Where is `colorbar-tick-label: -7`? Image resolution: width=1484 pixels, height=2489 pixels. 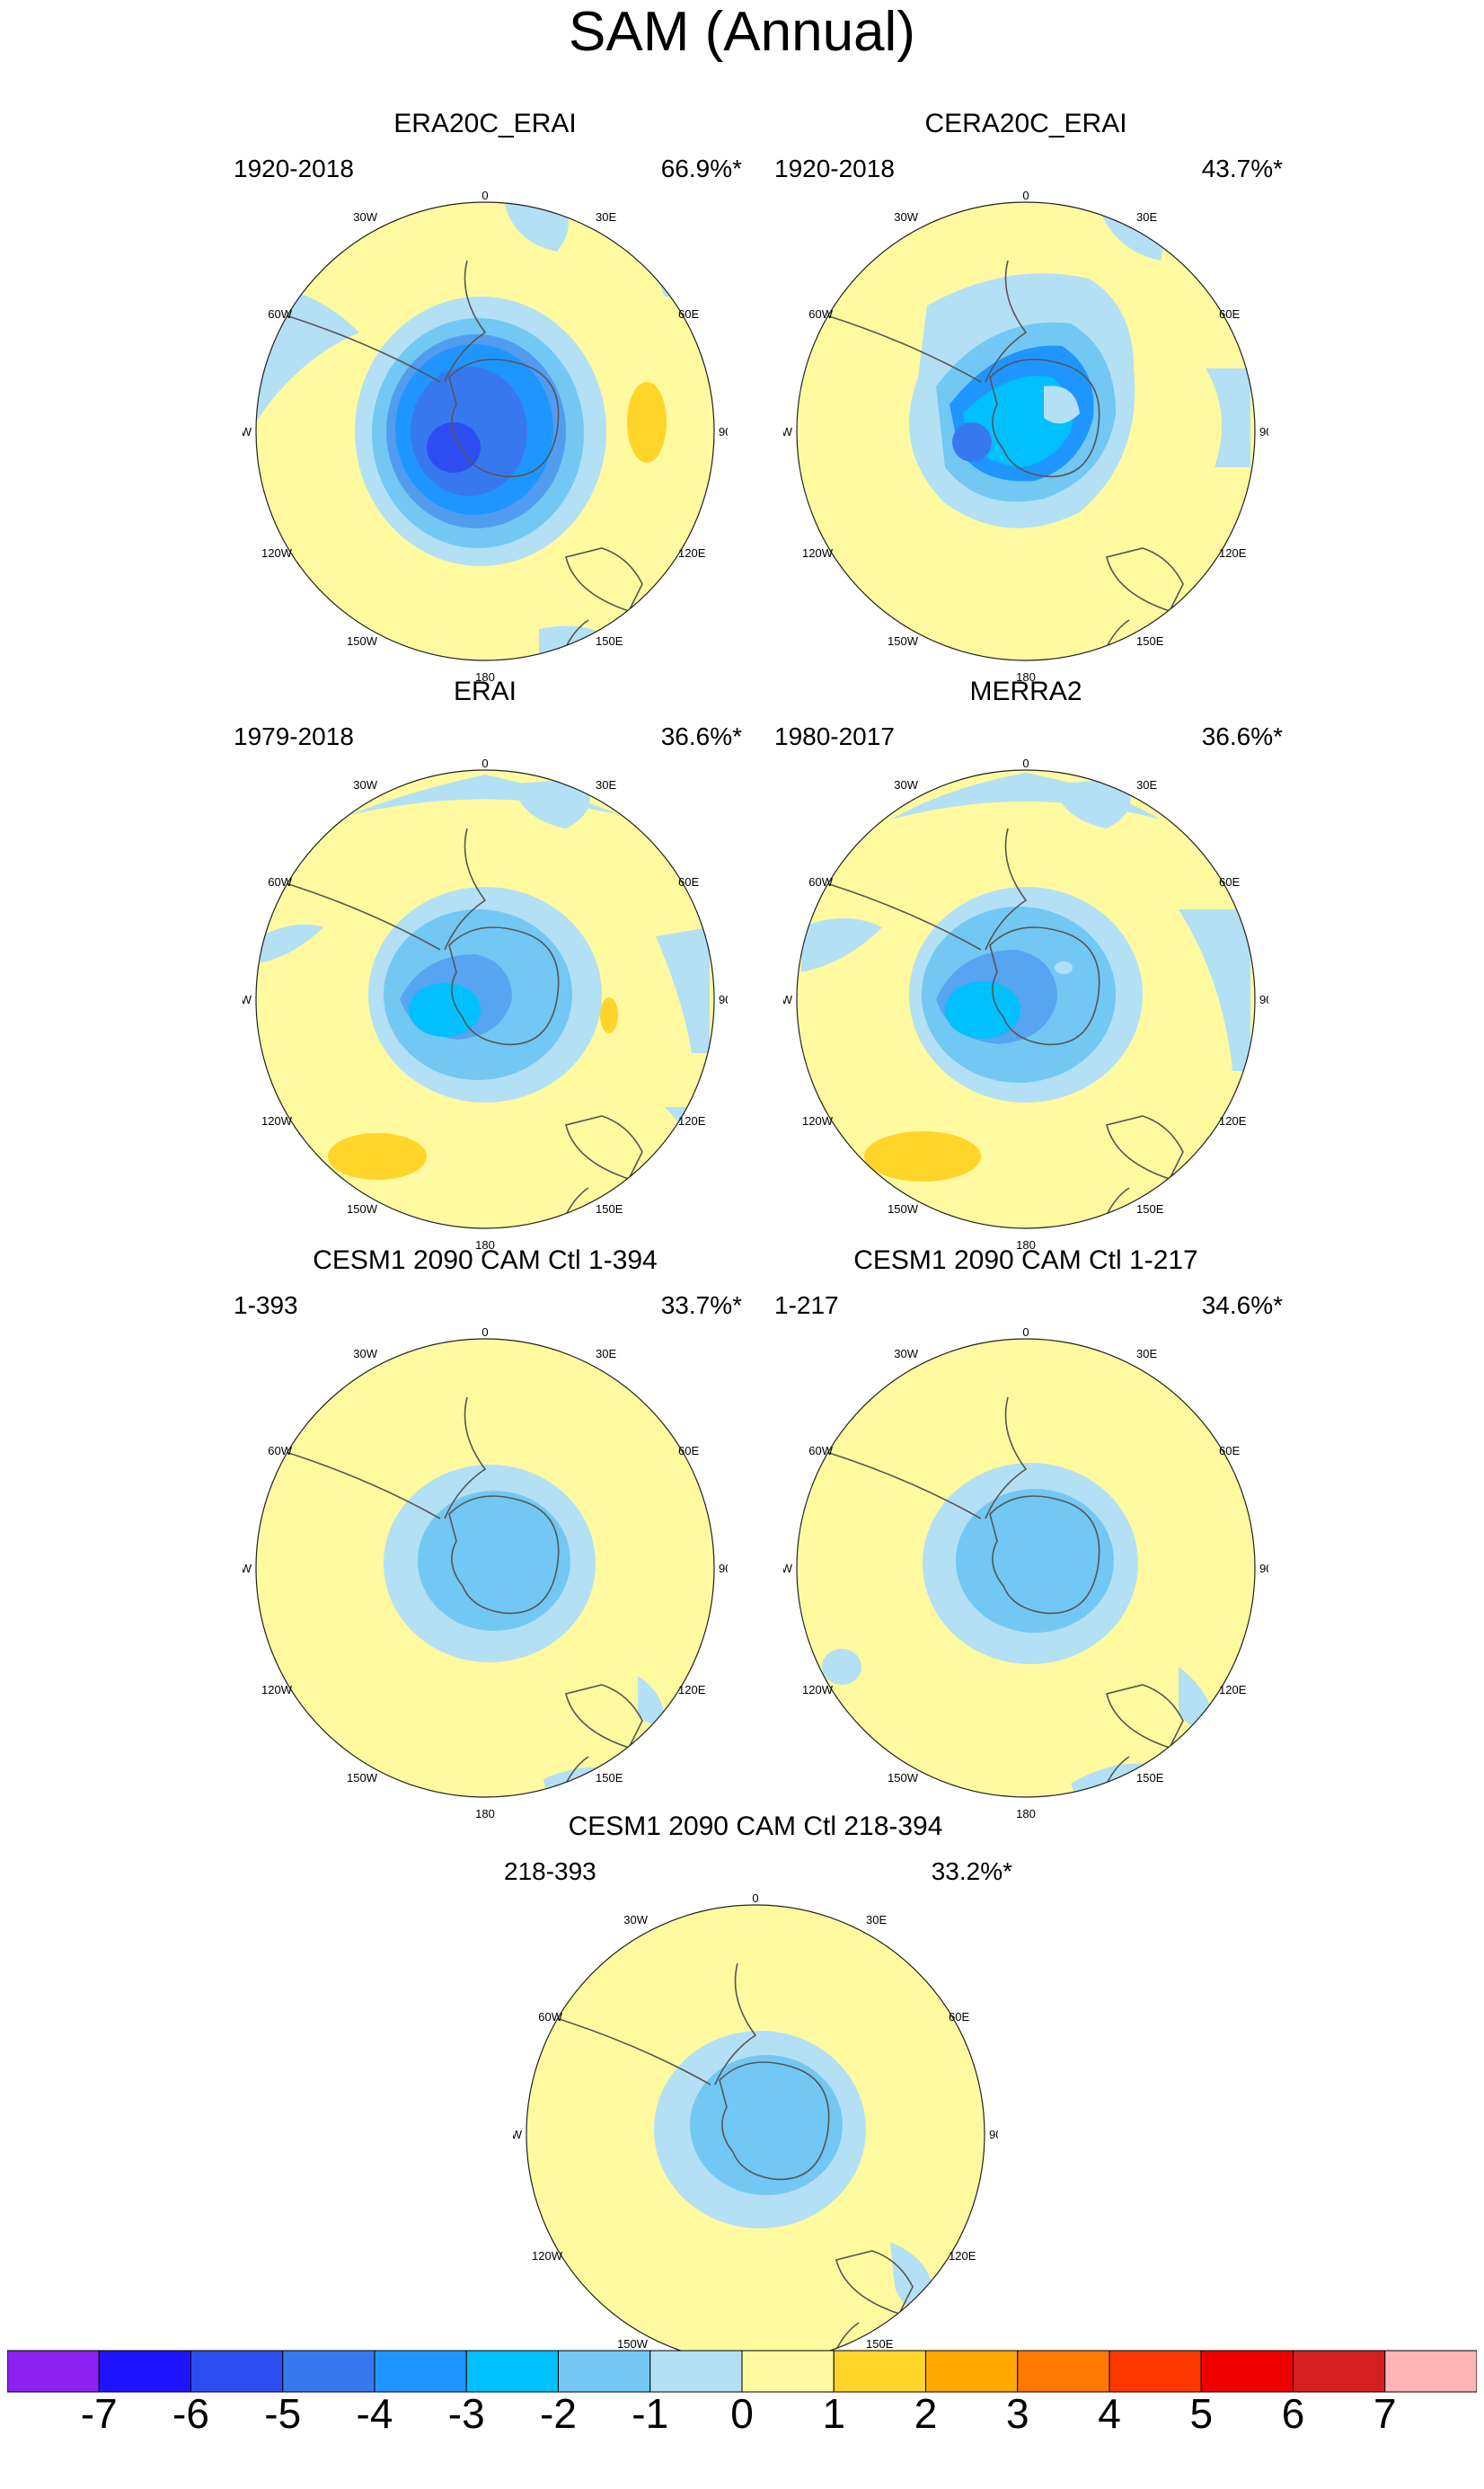
colorbar-tick-label: -7 is located at coordinates (99, 2413).